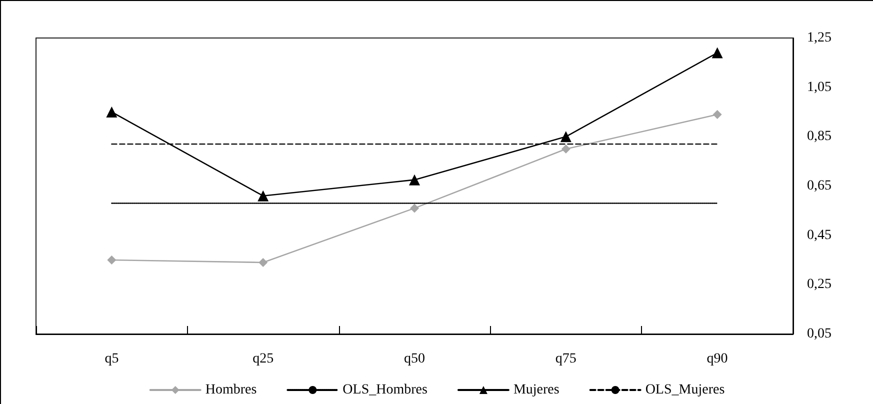 The image size is (873, 404). What do you see at coordinates (717, 359) in the screenshot?
I see `x-tick-label: q90` at bounding box center [717, 359].